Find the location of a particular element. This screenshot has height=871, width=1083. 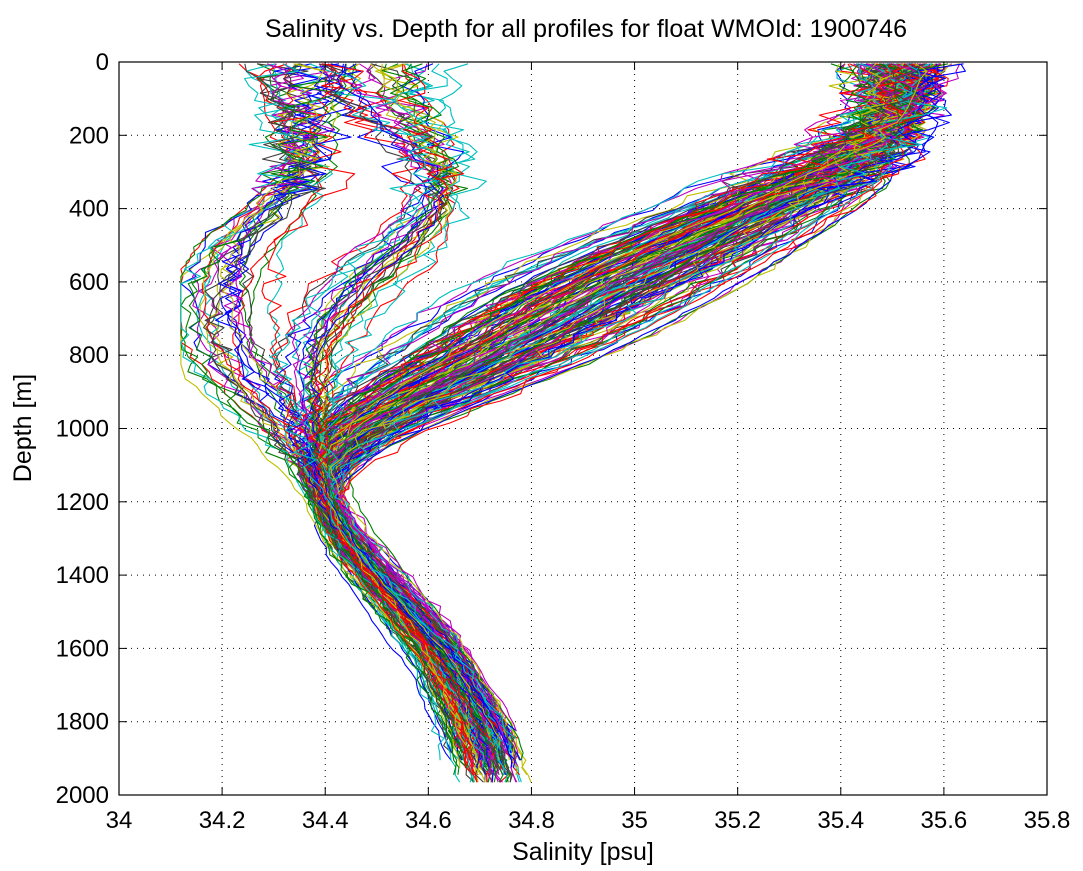

y-tick-label: 200 is located at coordinates (89, 135).